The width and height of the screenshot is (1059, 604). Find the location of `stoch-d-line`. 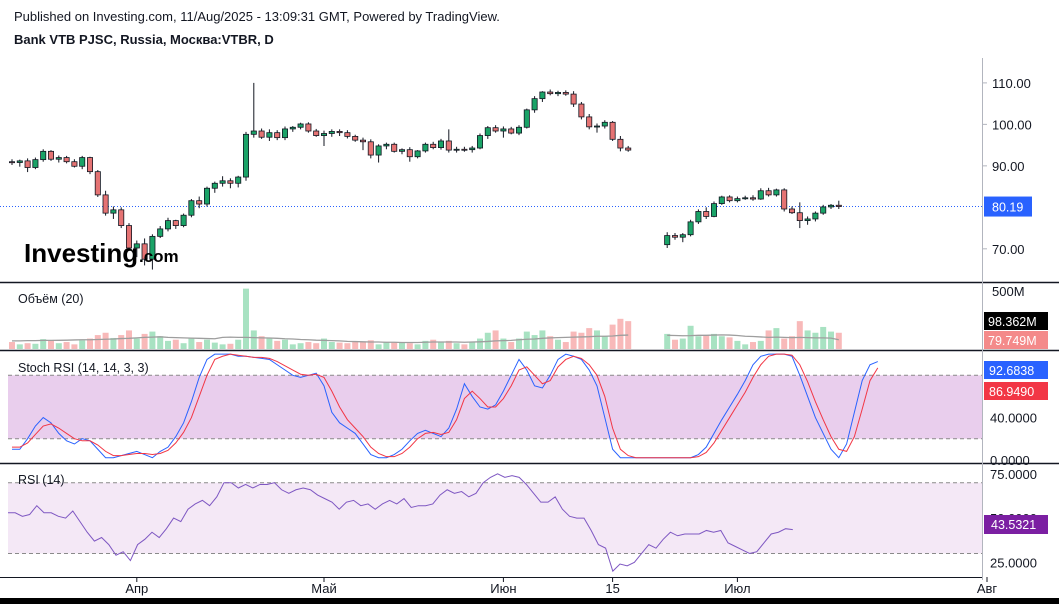

stoch-d-line is located at coordinates (445, 406).